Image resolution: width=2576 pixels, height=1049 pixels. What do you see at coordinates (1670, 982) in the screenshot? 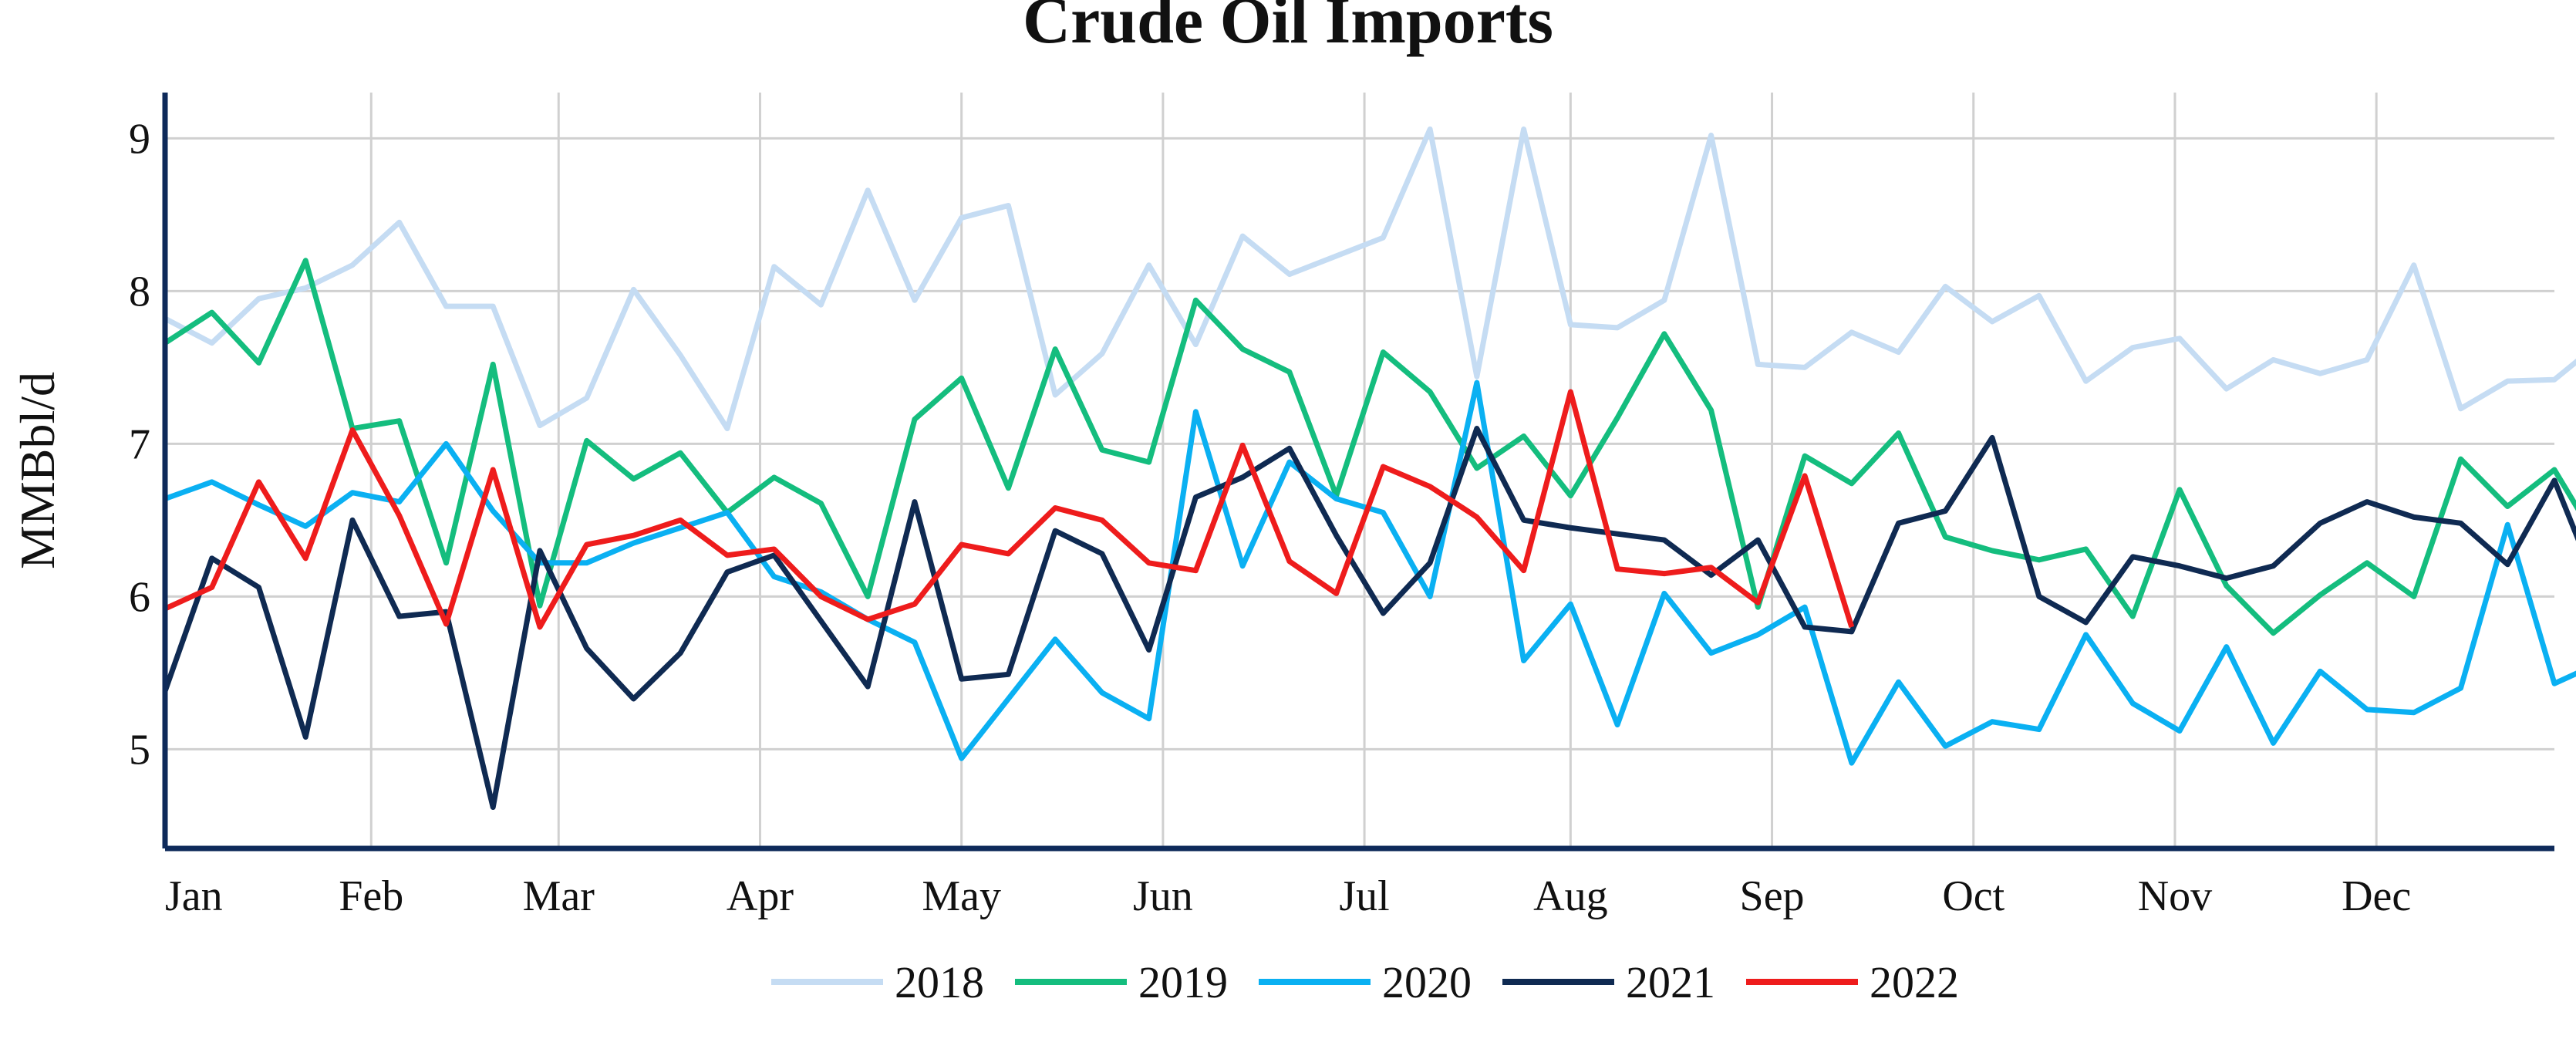
I see `legend-label-2021: 2021` at bounding box center [1670, 982].